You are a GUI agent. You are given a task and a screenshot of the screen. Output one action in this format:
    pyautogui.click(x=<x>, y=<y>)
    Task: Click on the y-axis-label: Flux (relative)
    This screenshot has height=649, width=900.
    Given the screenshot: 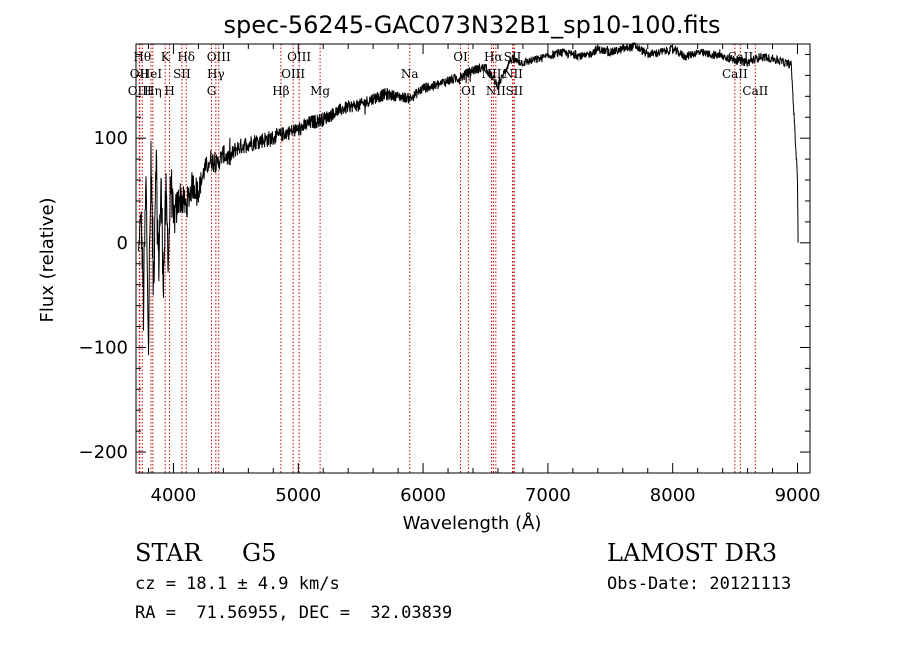 What is the action you would take?
    pyautogui.click(x=47, y=259)
    